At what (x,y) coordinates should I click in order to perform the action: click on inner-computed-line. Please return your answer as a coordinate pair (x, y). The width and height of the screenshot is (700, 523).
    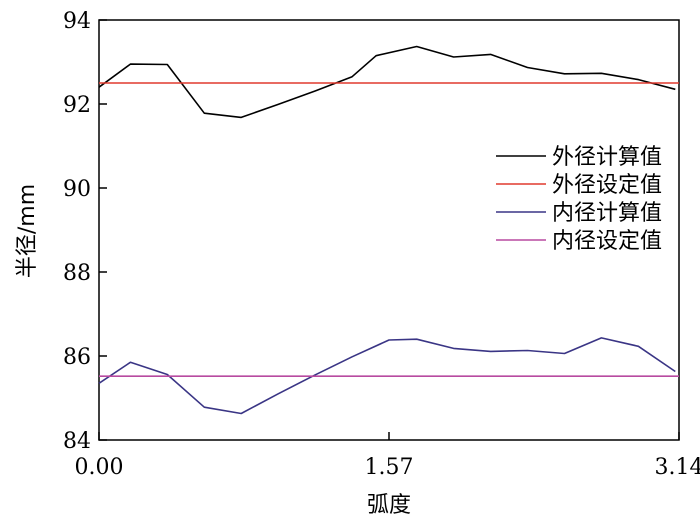
    Looking at the image, I should click on (387, 376).